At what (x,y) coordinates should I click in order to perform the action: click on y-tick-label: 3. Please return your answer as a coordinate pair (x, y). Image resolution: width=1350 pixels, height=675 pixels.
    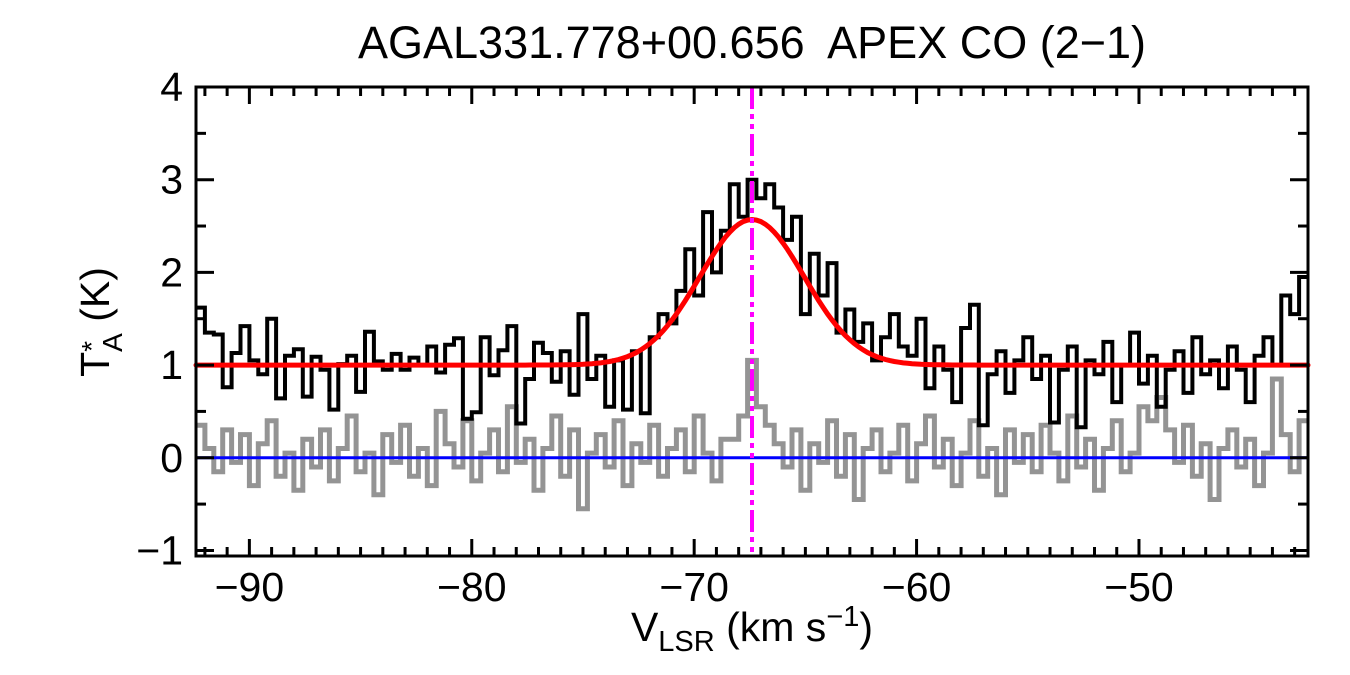
    Looking at the image, I should click on (171, 180).